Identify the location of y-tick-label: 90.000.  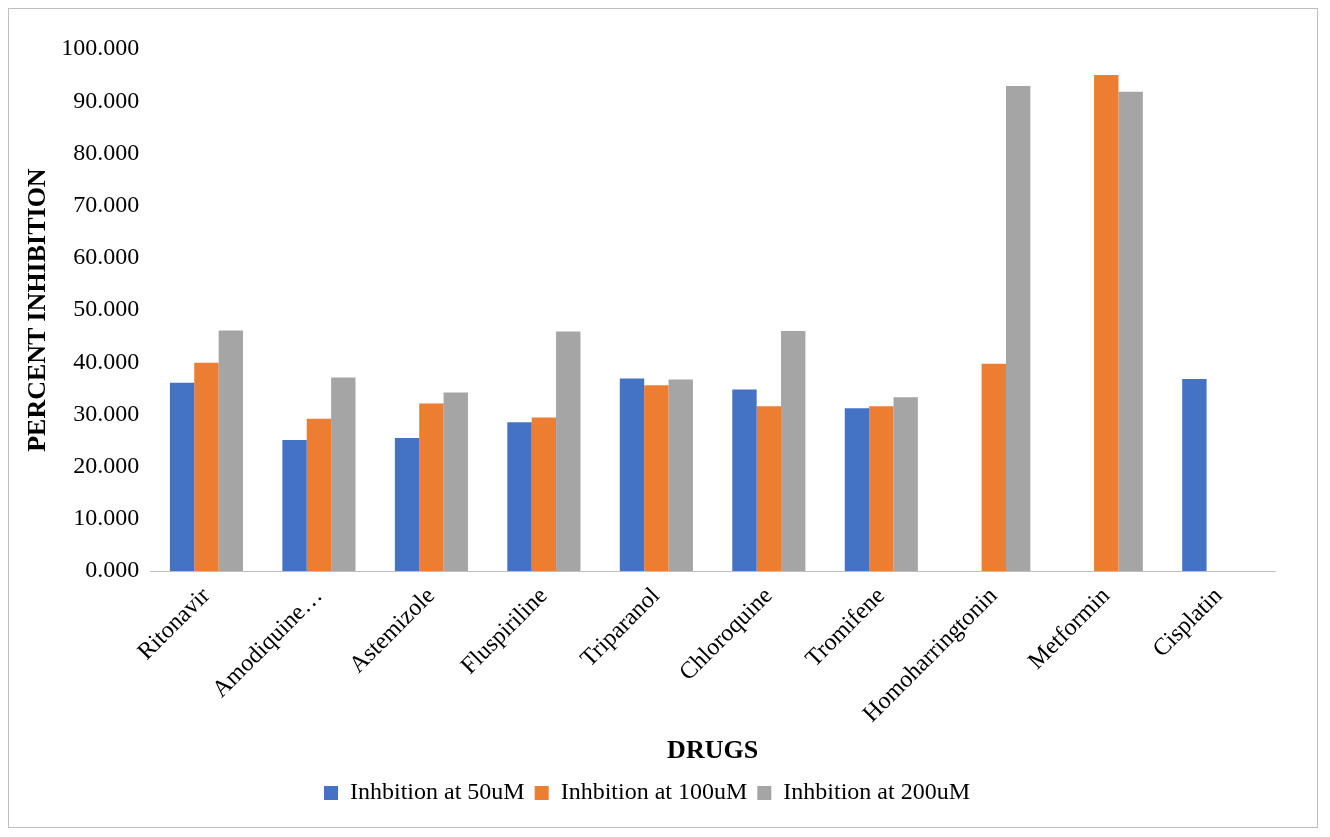
(106, 99).